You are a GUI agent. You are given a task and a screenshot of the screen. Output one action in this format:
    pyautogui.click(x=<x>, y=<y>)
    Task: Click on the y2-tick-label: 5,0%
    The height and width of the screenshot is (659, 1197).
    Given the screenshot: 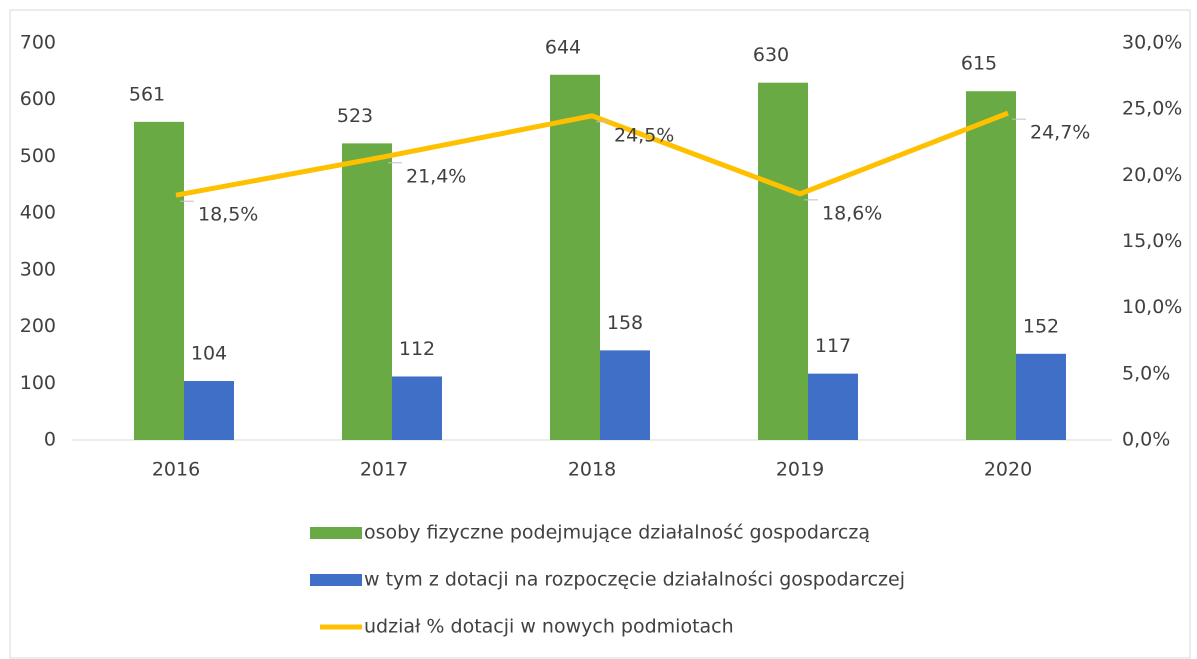 What is the action you would take?
    pyautogui.click(x=1146, y=373)
    